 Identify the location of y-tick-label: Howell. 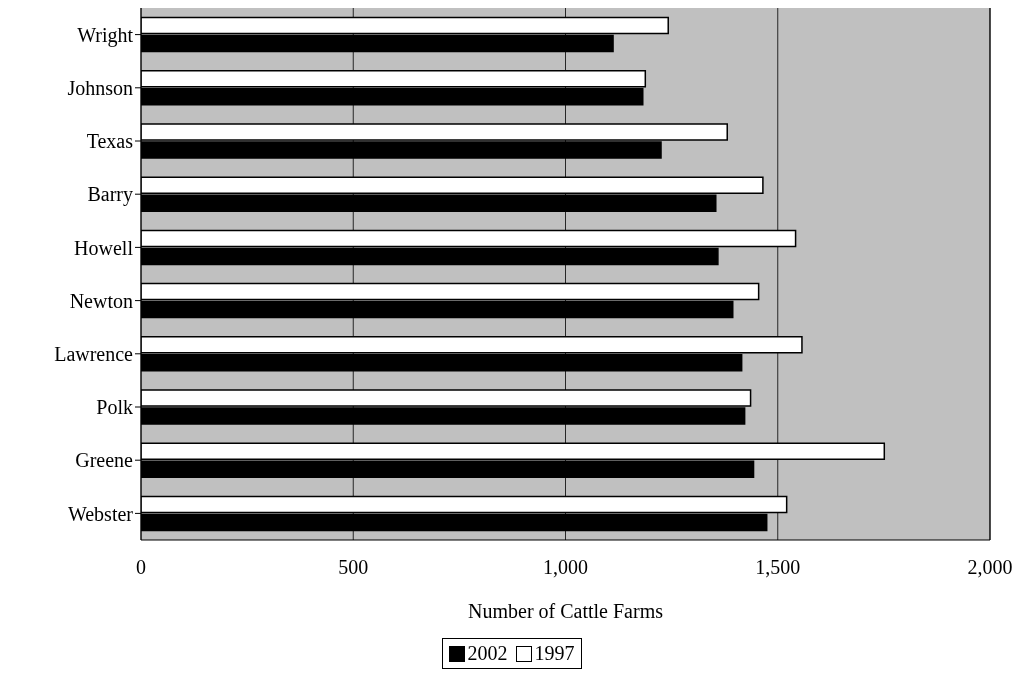
(104, 247).